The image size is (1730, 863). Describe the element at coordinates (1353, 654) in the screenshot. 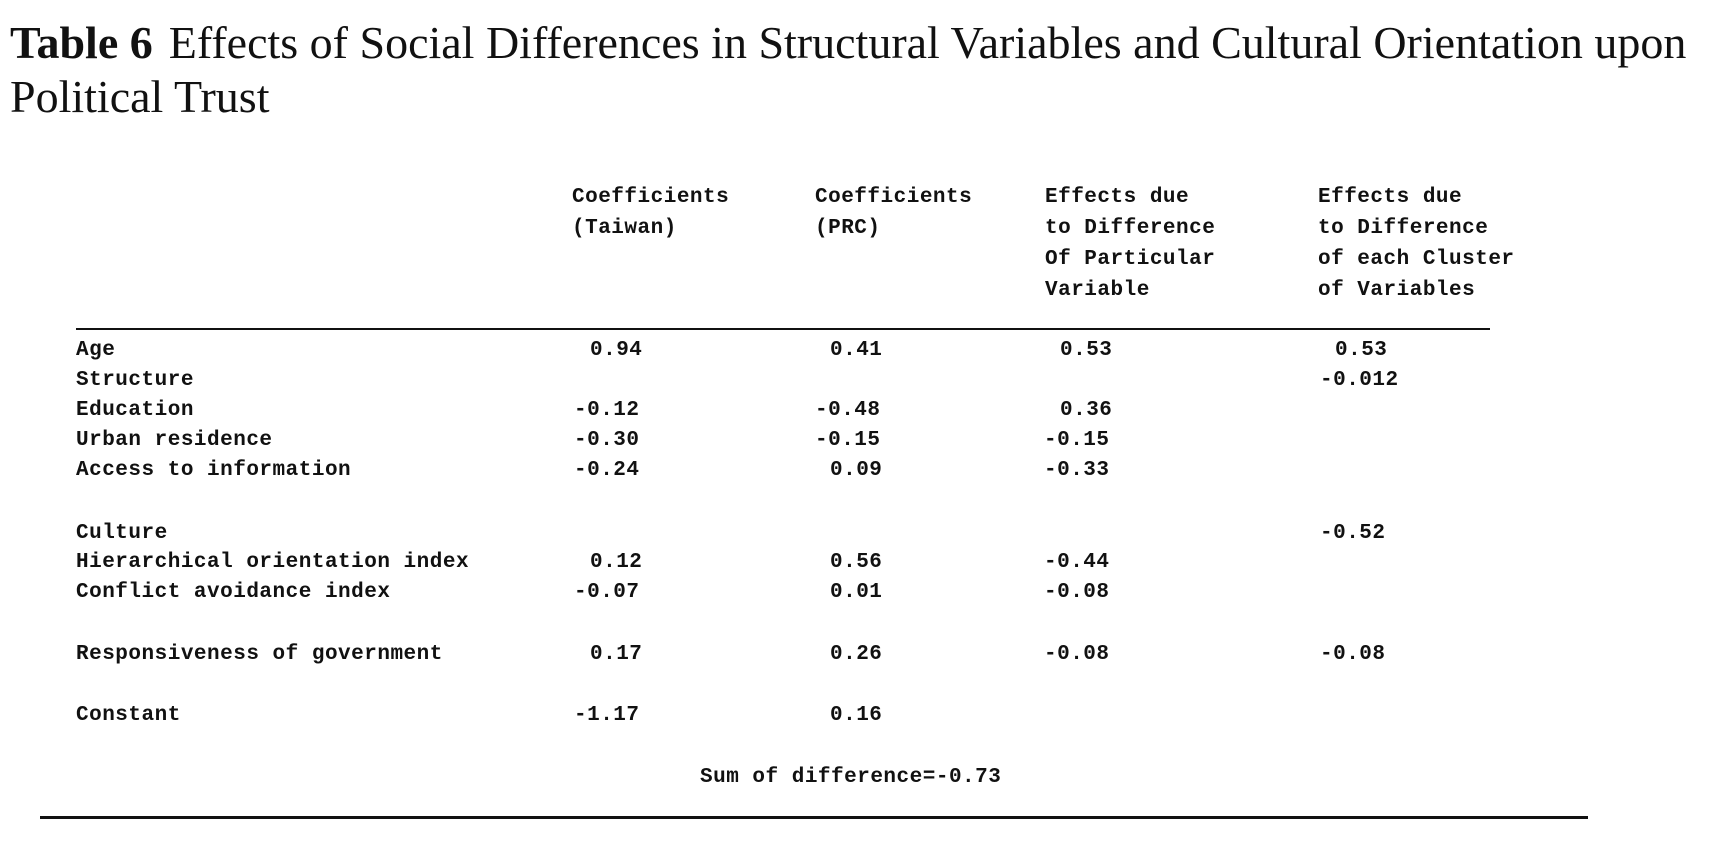

I see `cell-cluster: -0.08` at that location.